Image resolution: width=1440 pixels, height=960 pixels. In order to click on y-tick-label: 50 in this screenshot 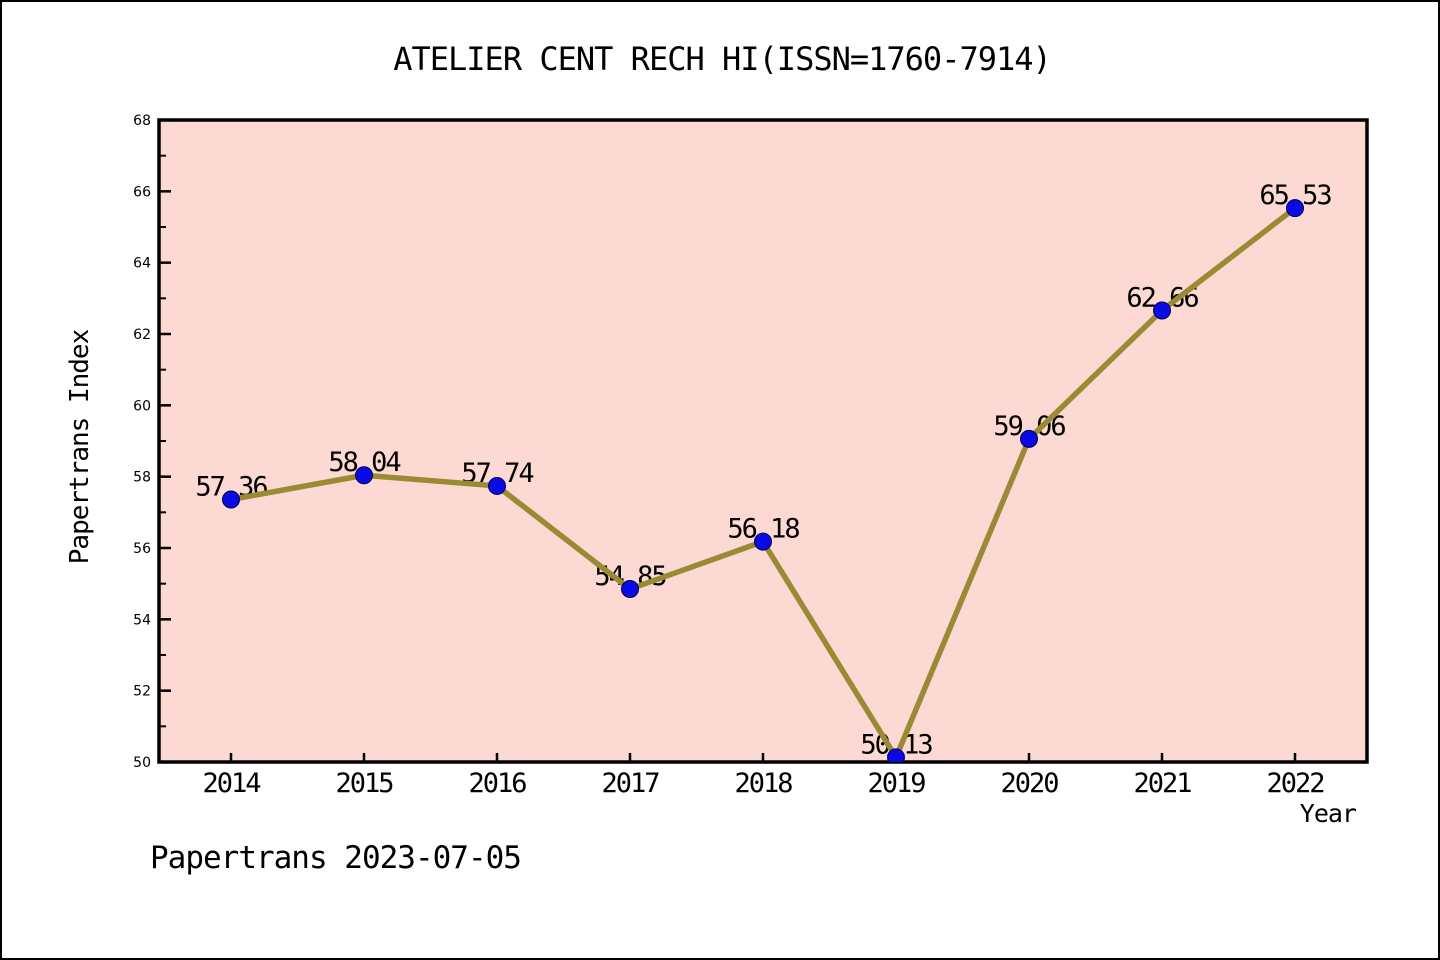, I will do `click(142, 763)`.